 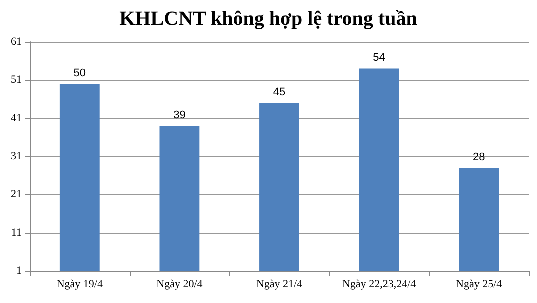 I want to click on x-tick-label: Ngày 20/4, so click(x=180, y=284).